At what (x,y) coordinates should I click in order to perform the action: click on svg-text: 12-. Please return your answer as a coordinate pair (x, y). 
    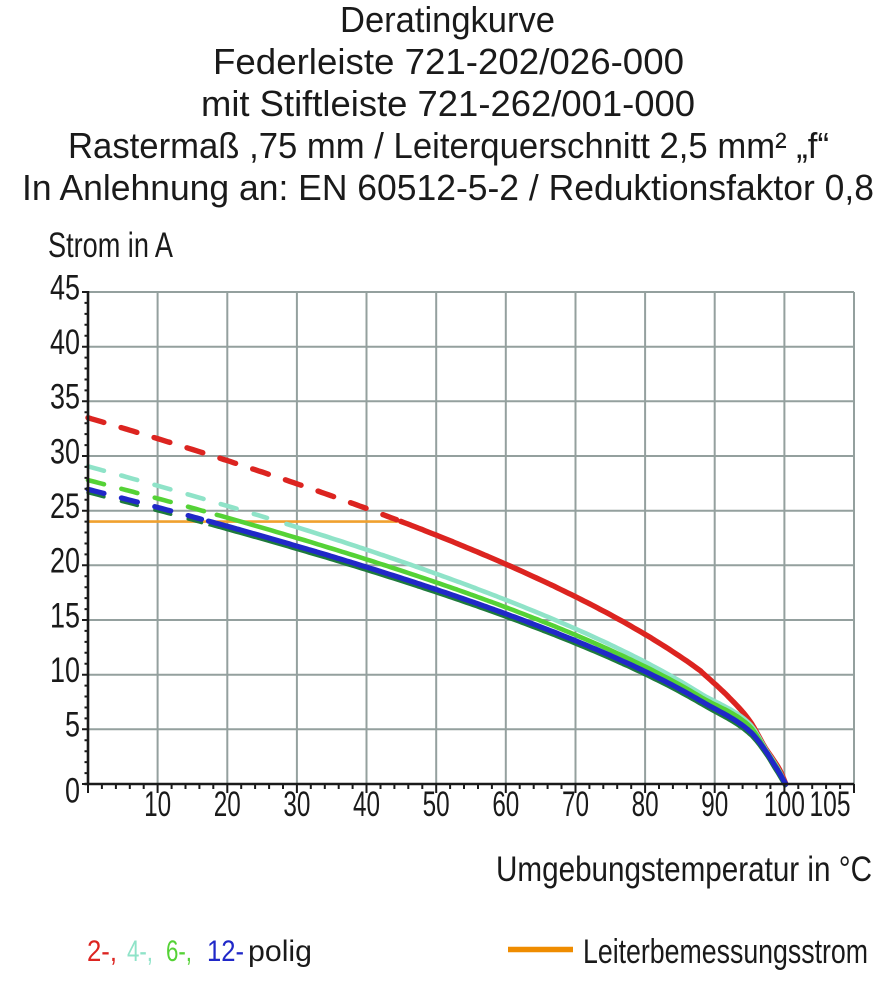
    Looking at the image, I should click on (225, 951).